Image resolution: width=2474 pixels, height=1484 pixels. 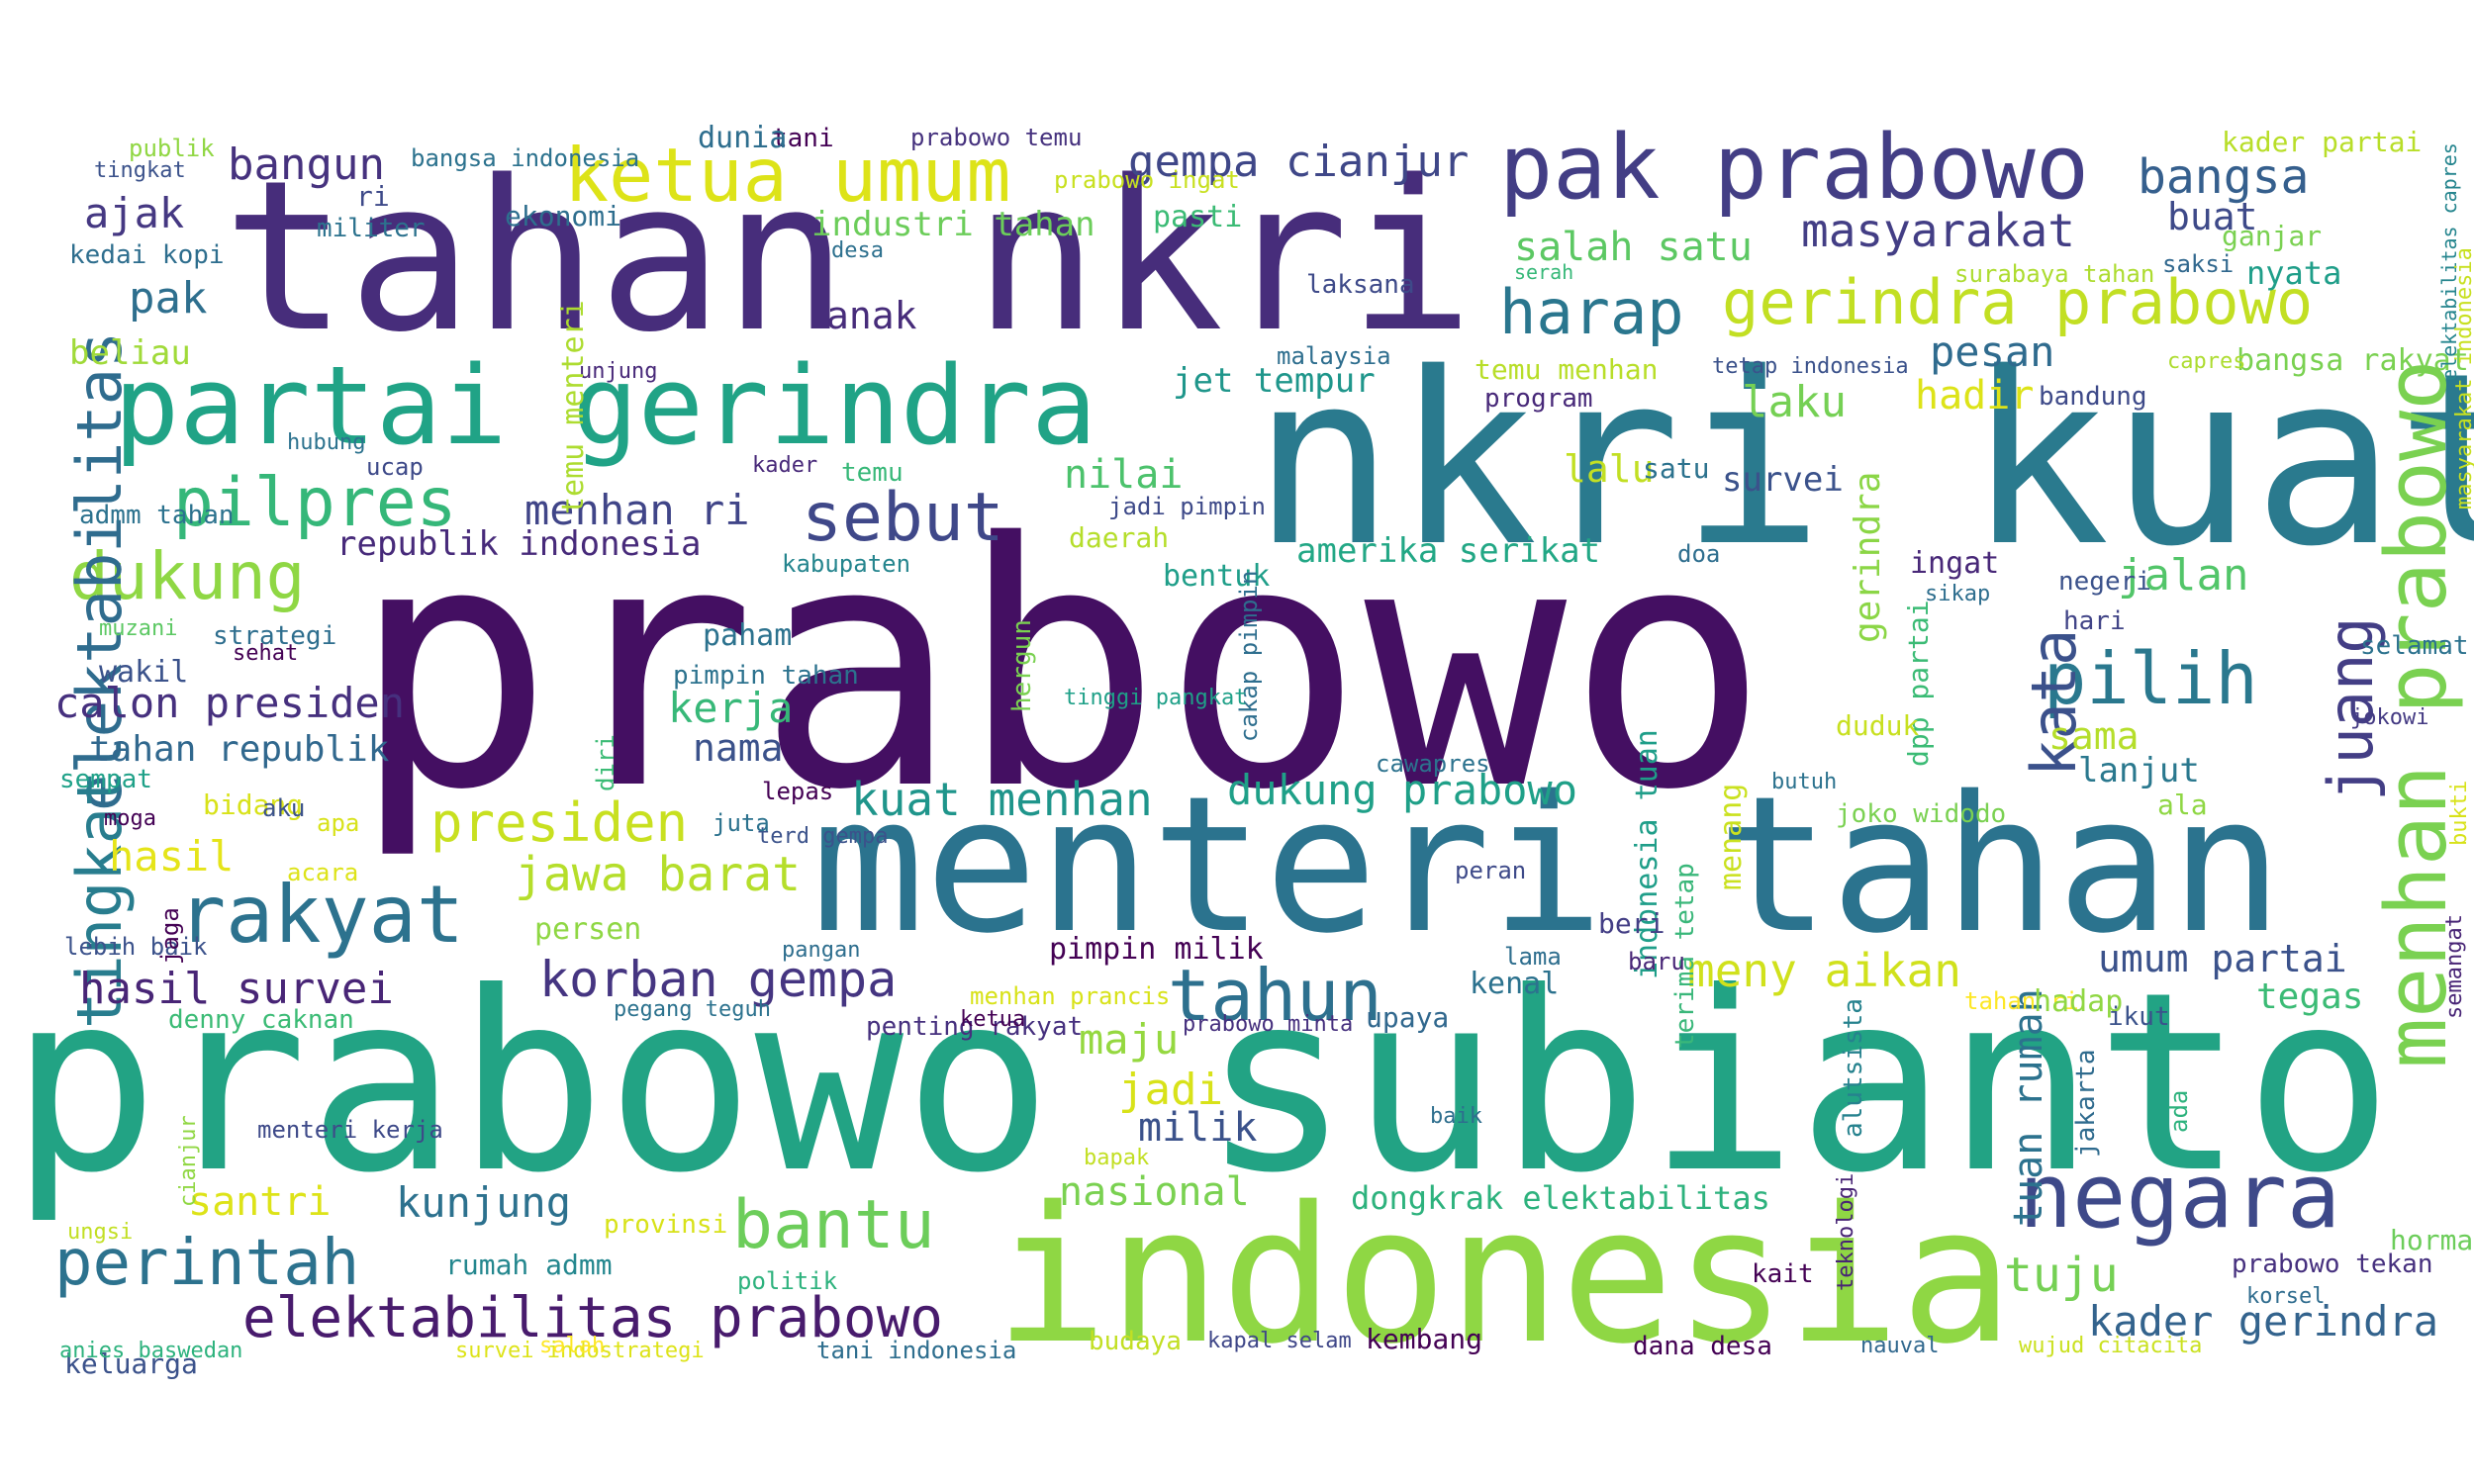 I want to click on word-jet-tempur: jet tempur, so click(x=1275, y=381).